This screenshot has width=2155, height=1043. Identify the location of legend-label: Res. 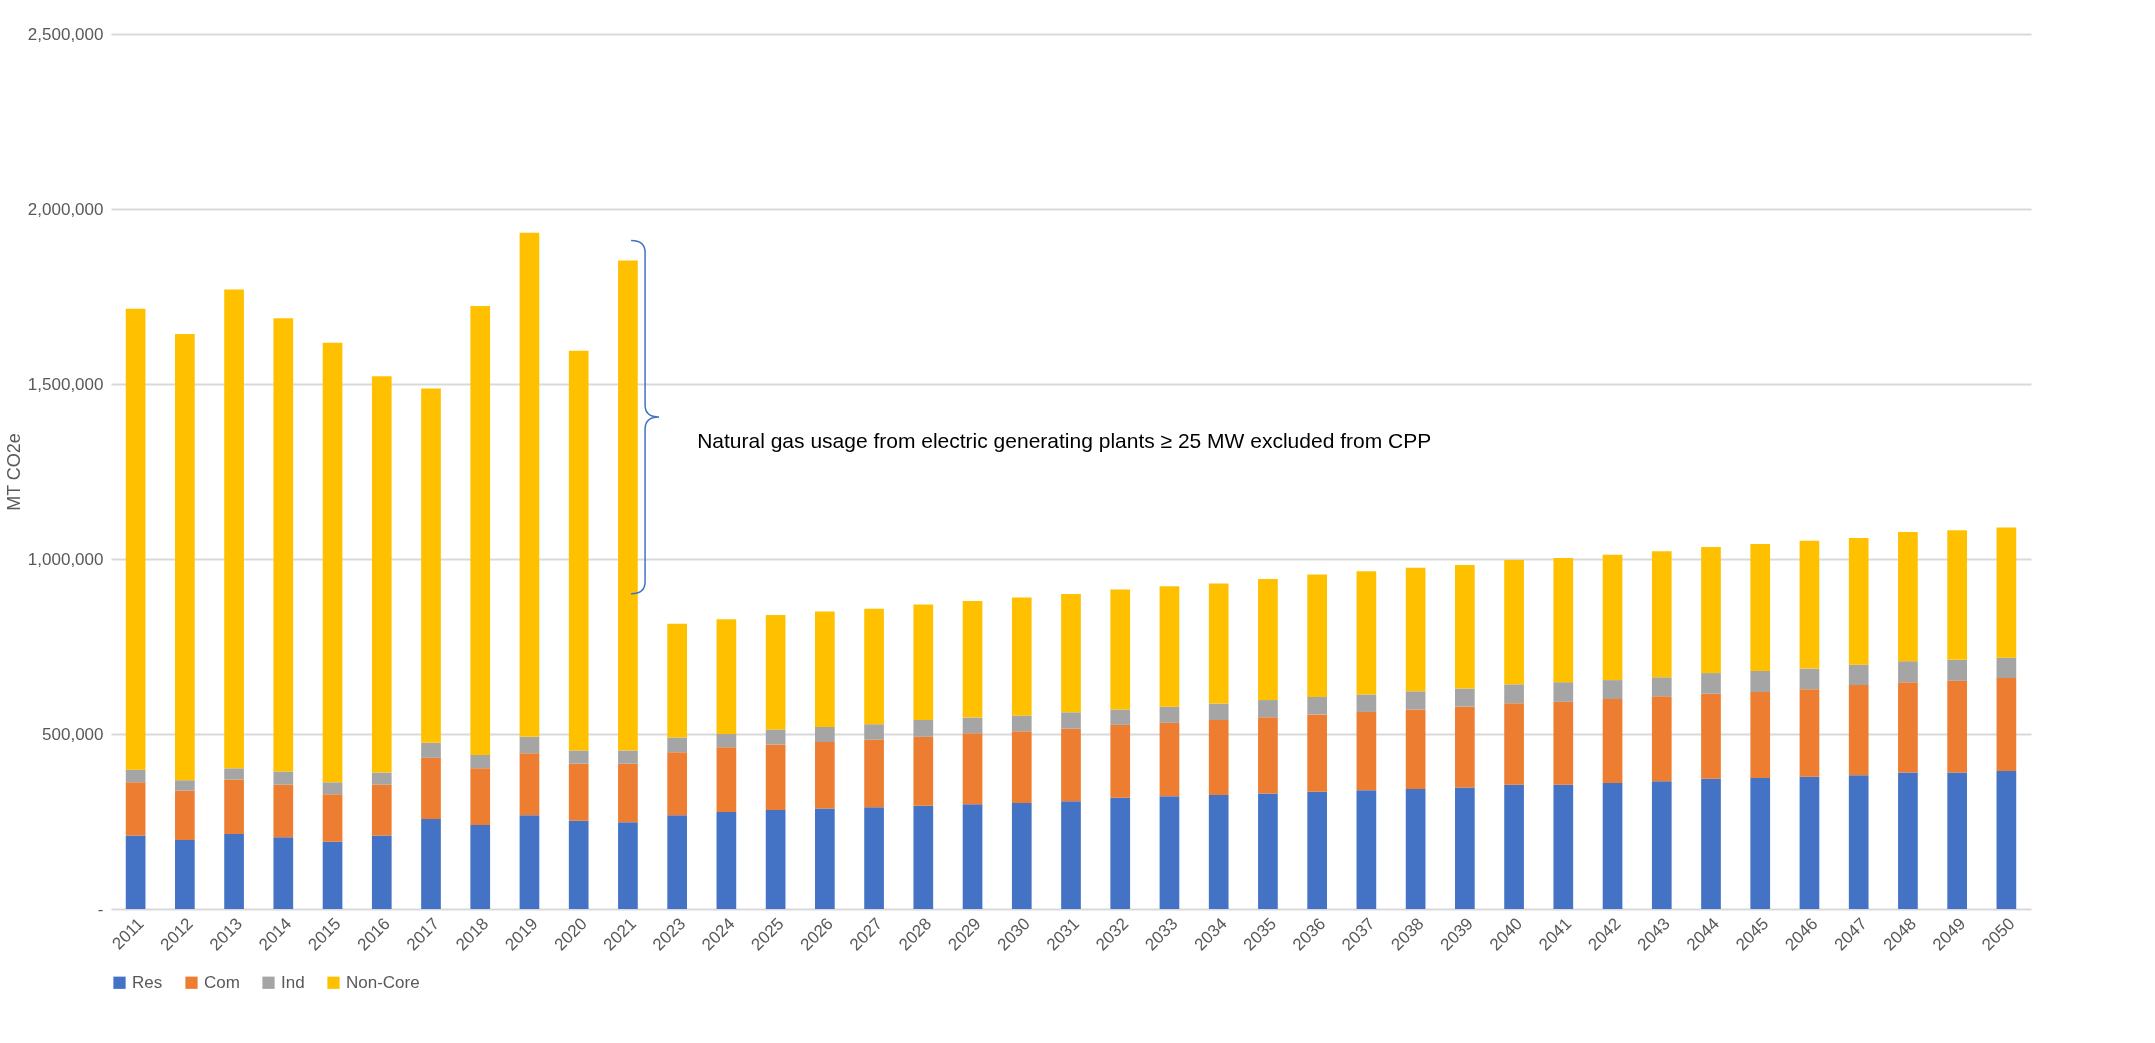
(147, 982).